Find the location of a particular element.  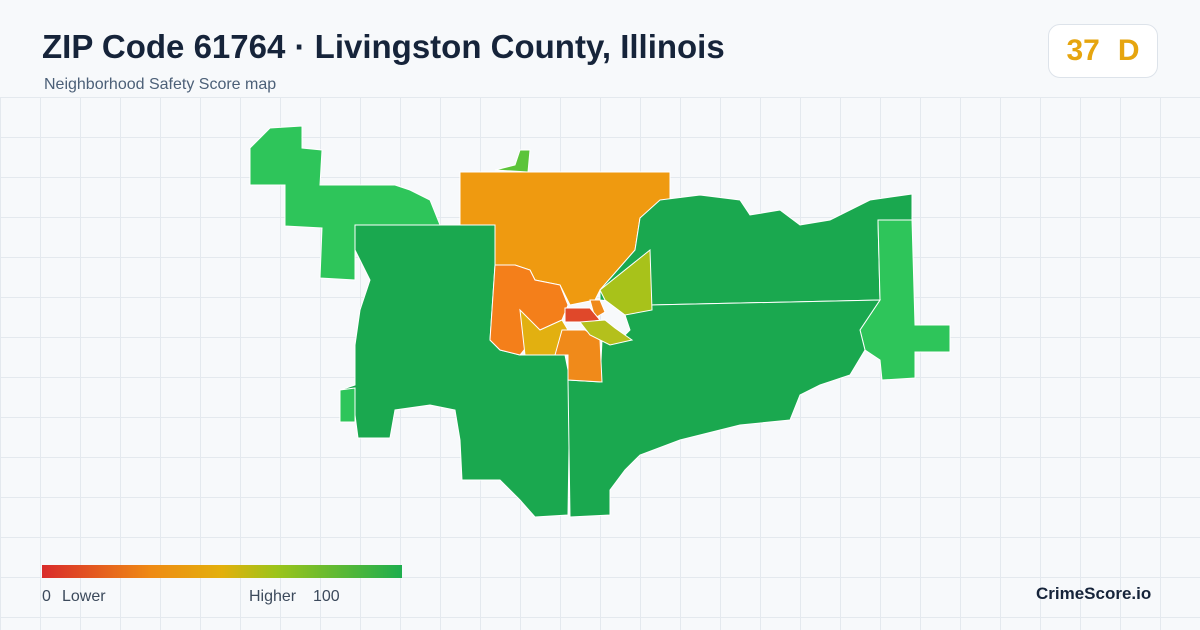

legend-min-label: Lower is located at coordinates (84, 596).